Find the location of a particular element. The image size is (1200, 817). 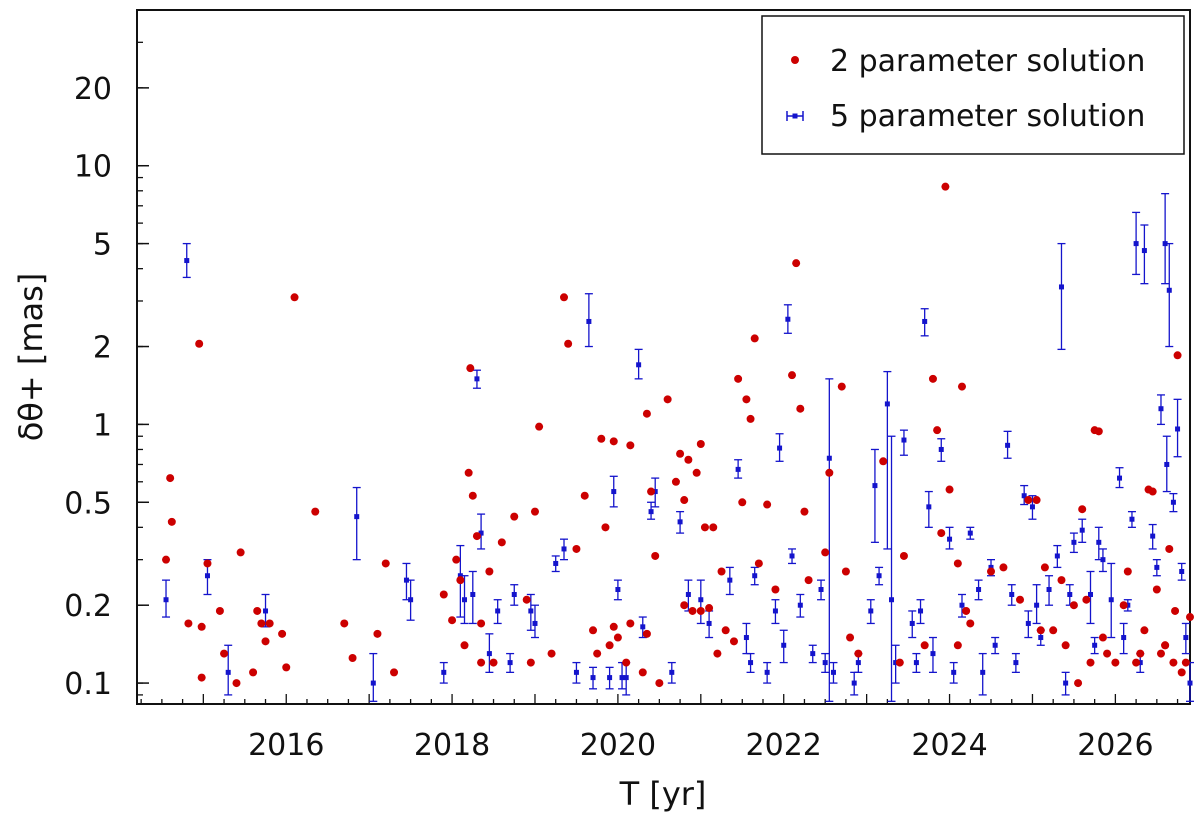

x-axis: 2016 2018 2020 2022 2024 2026 is located at coordinates (659, 728).